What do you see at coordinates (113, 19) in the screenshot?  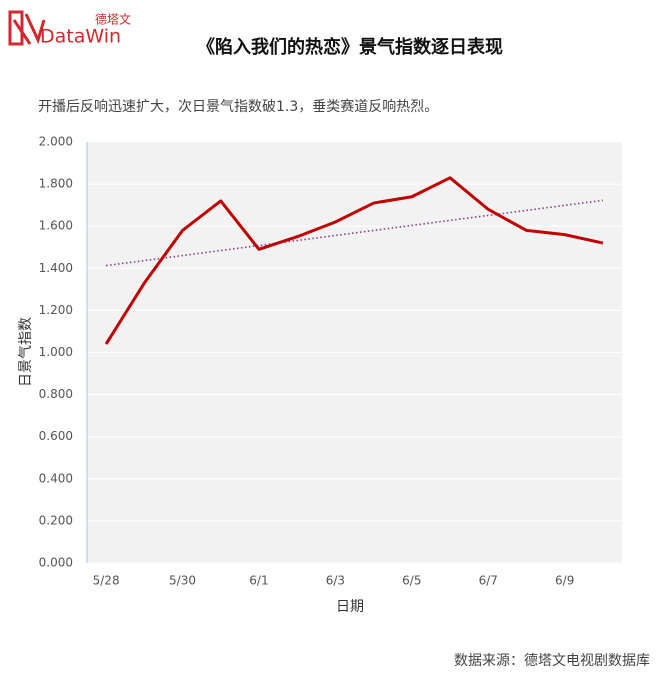 I see `logo-cn: 德塔文` at bounding box center [113, 19].